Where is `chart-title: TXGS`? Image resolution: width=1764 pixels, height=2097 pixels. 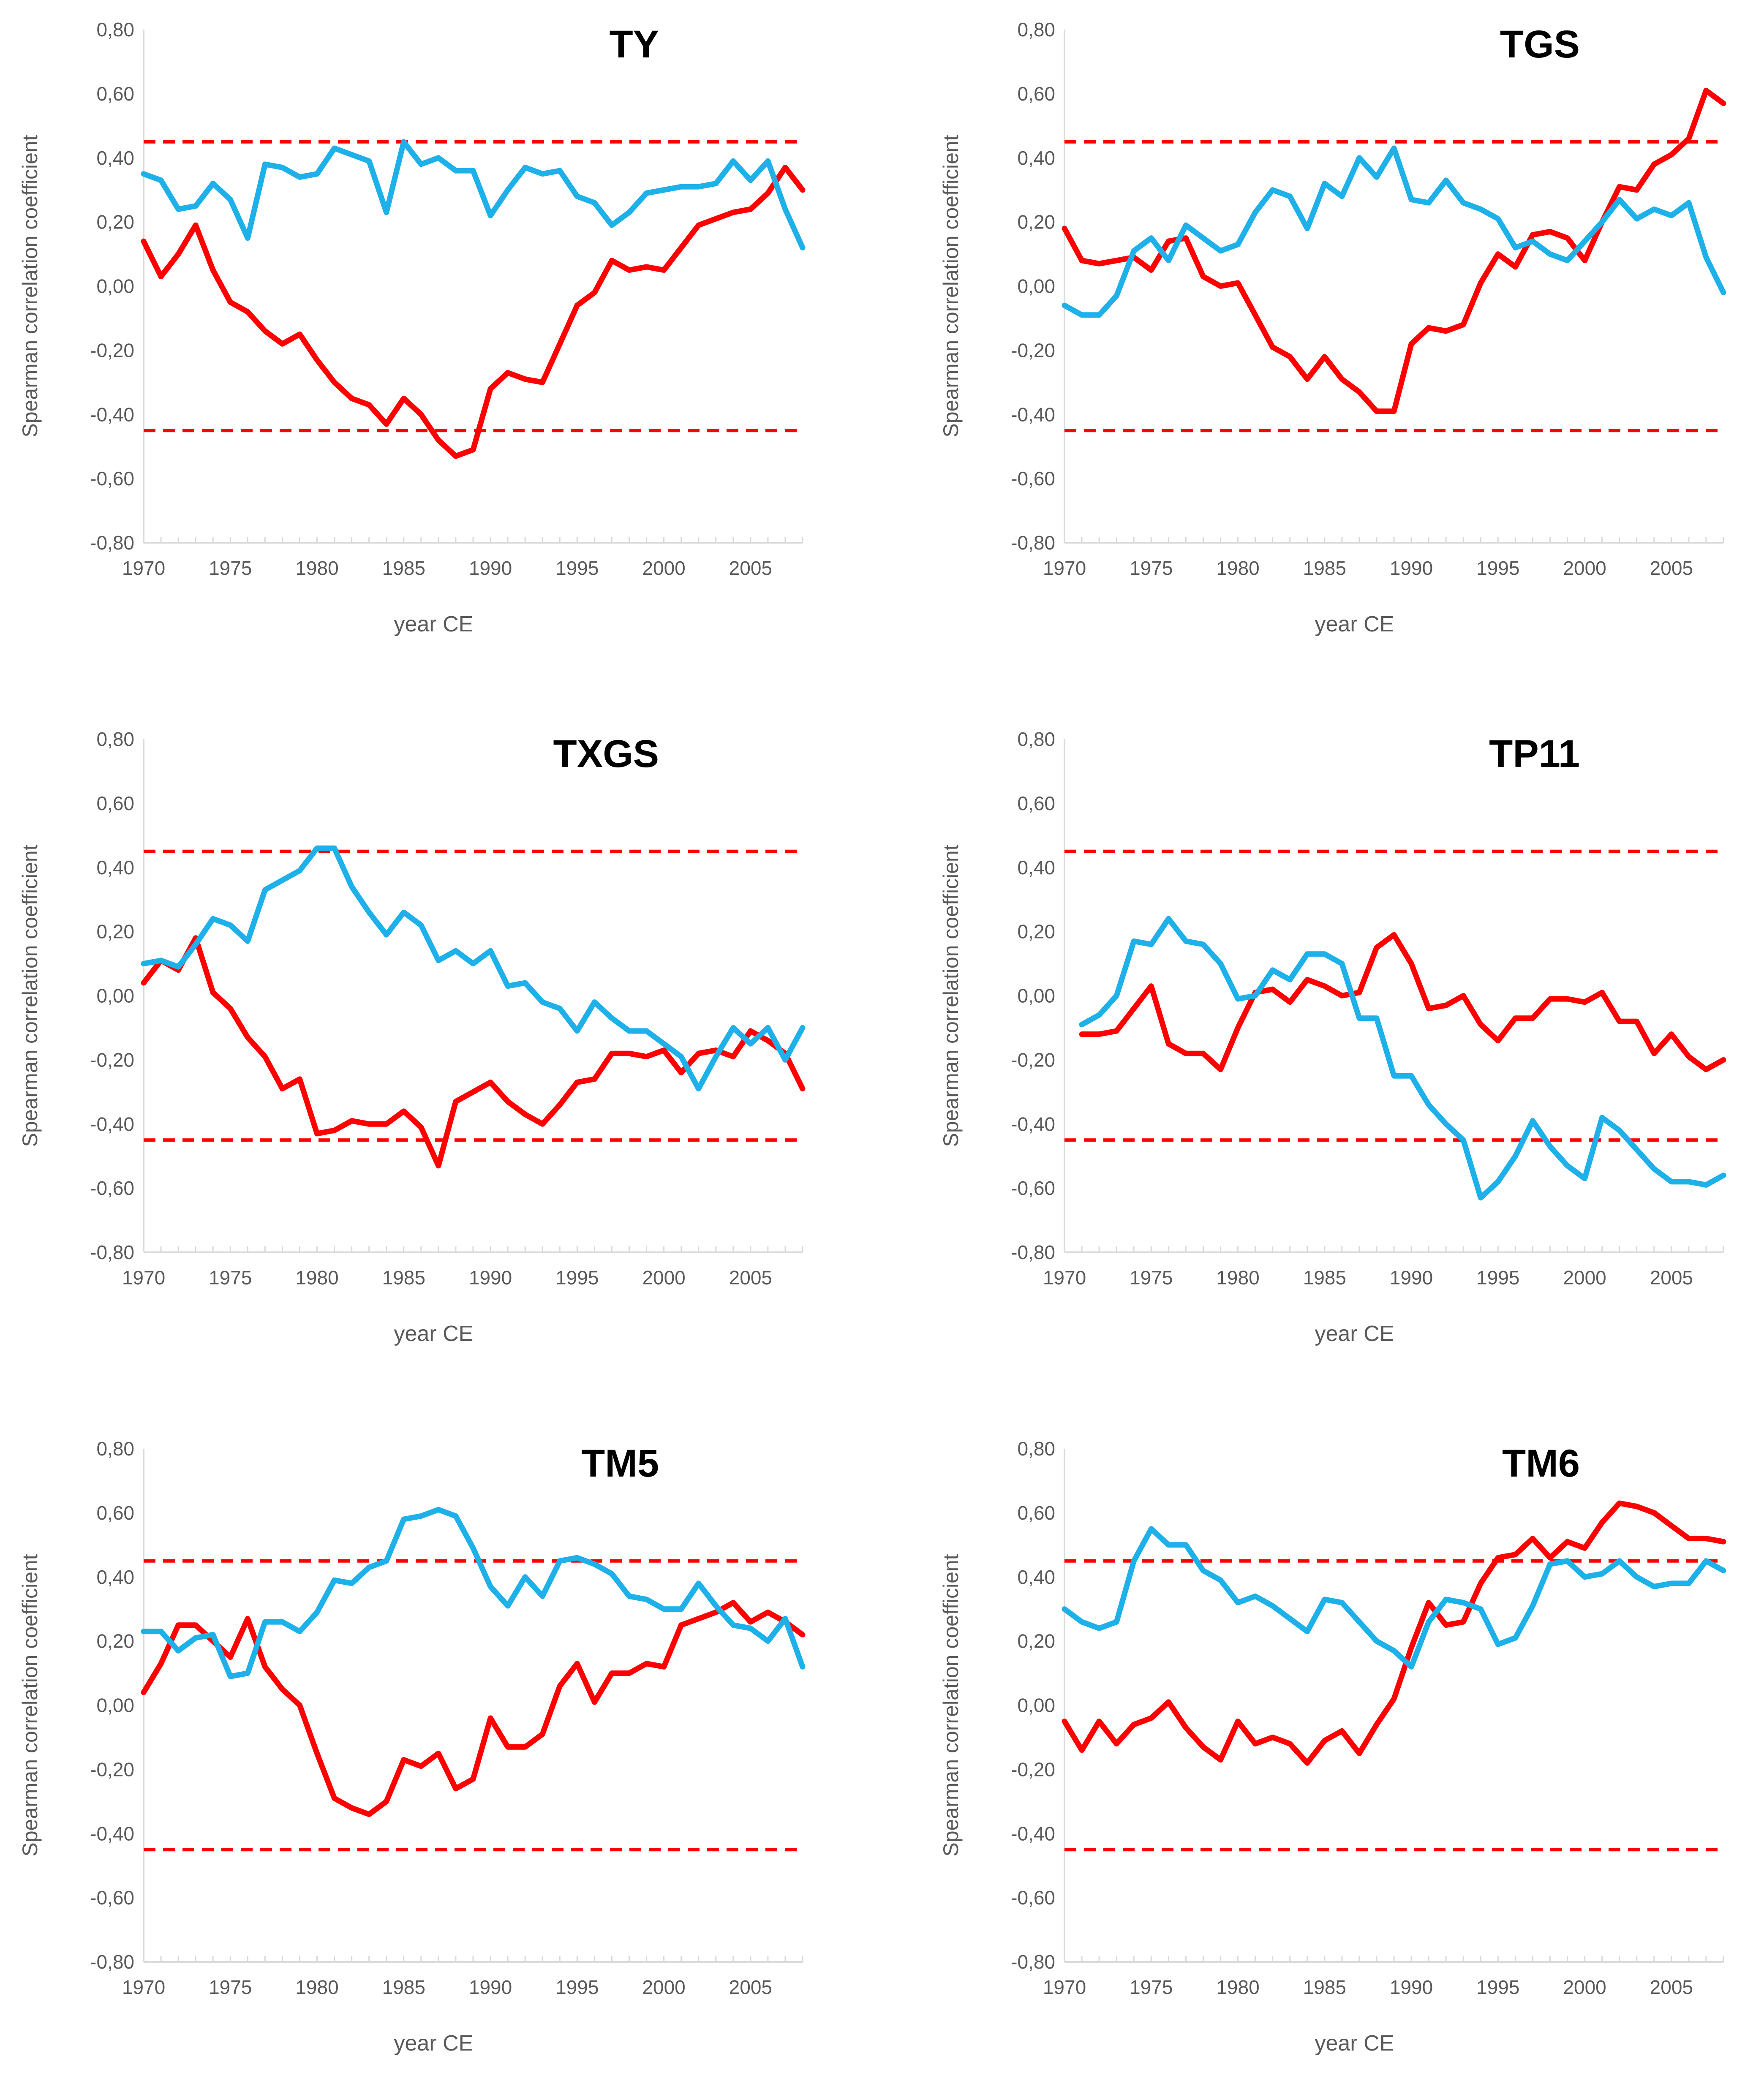 chart-title: TXGS is located at coordinates (606, 753).